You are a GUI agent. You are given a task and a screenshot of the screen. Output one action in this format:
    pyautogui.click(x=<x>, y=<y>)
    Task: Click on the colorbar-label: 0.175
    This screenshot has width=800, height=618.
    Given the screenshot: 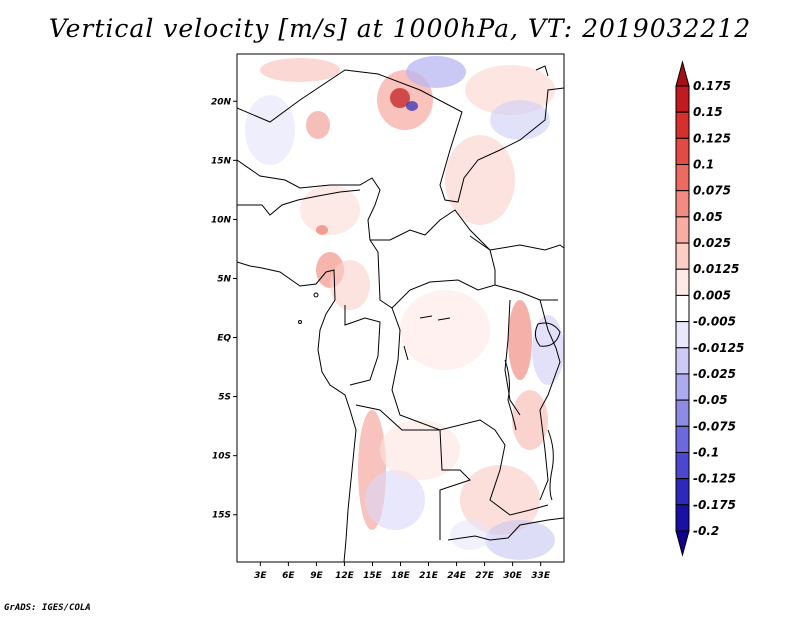 What is the action you would take?
    pyautogui.click(x=712, y=86)
    